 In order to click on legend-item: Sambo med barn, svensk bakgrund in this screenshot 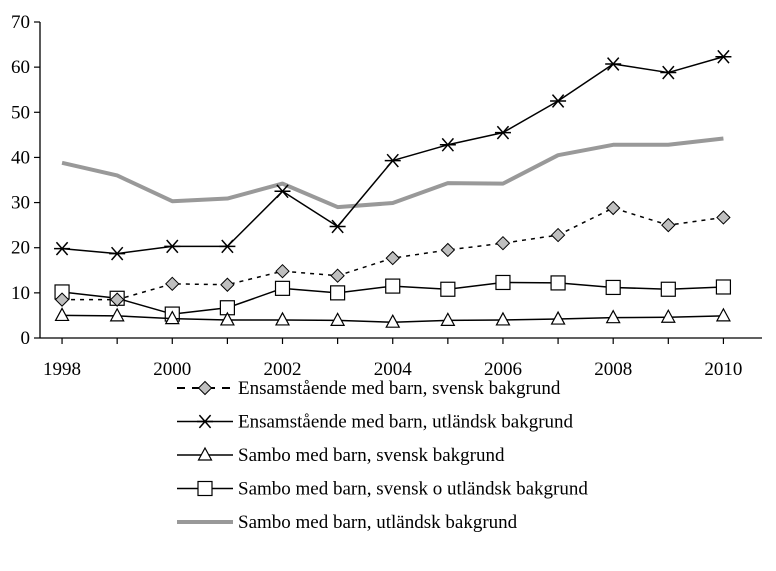, I will do `click(341, 455)`.